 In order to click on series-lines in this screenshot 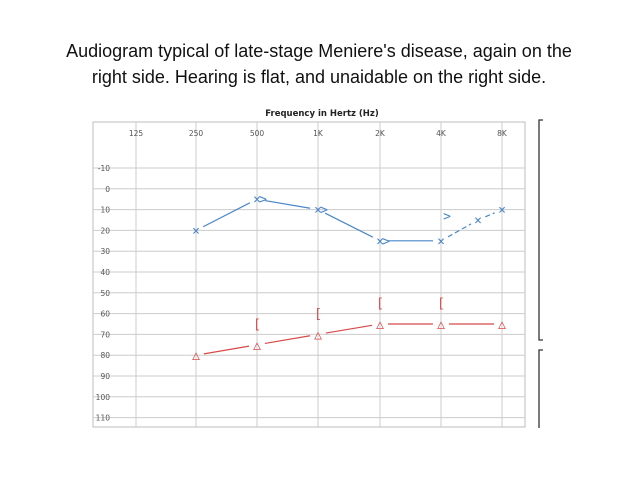, I will do `click(348, 277)`.